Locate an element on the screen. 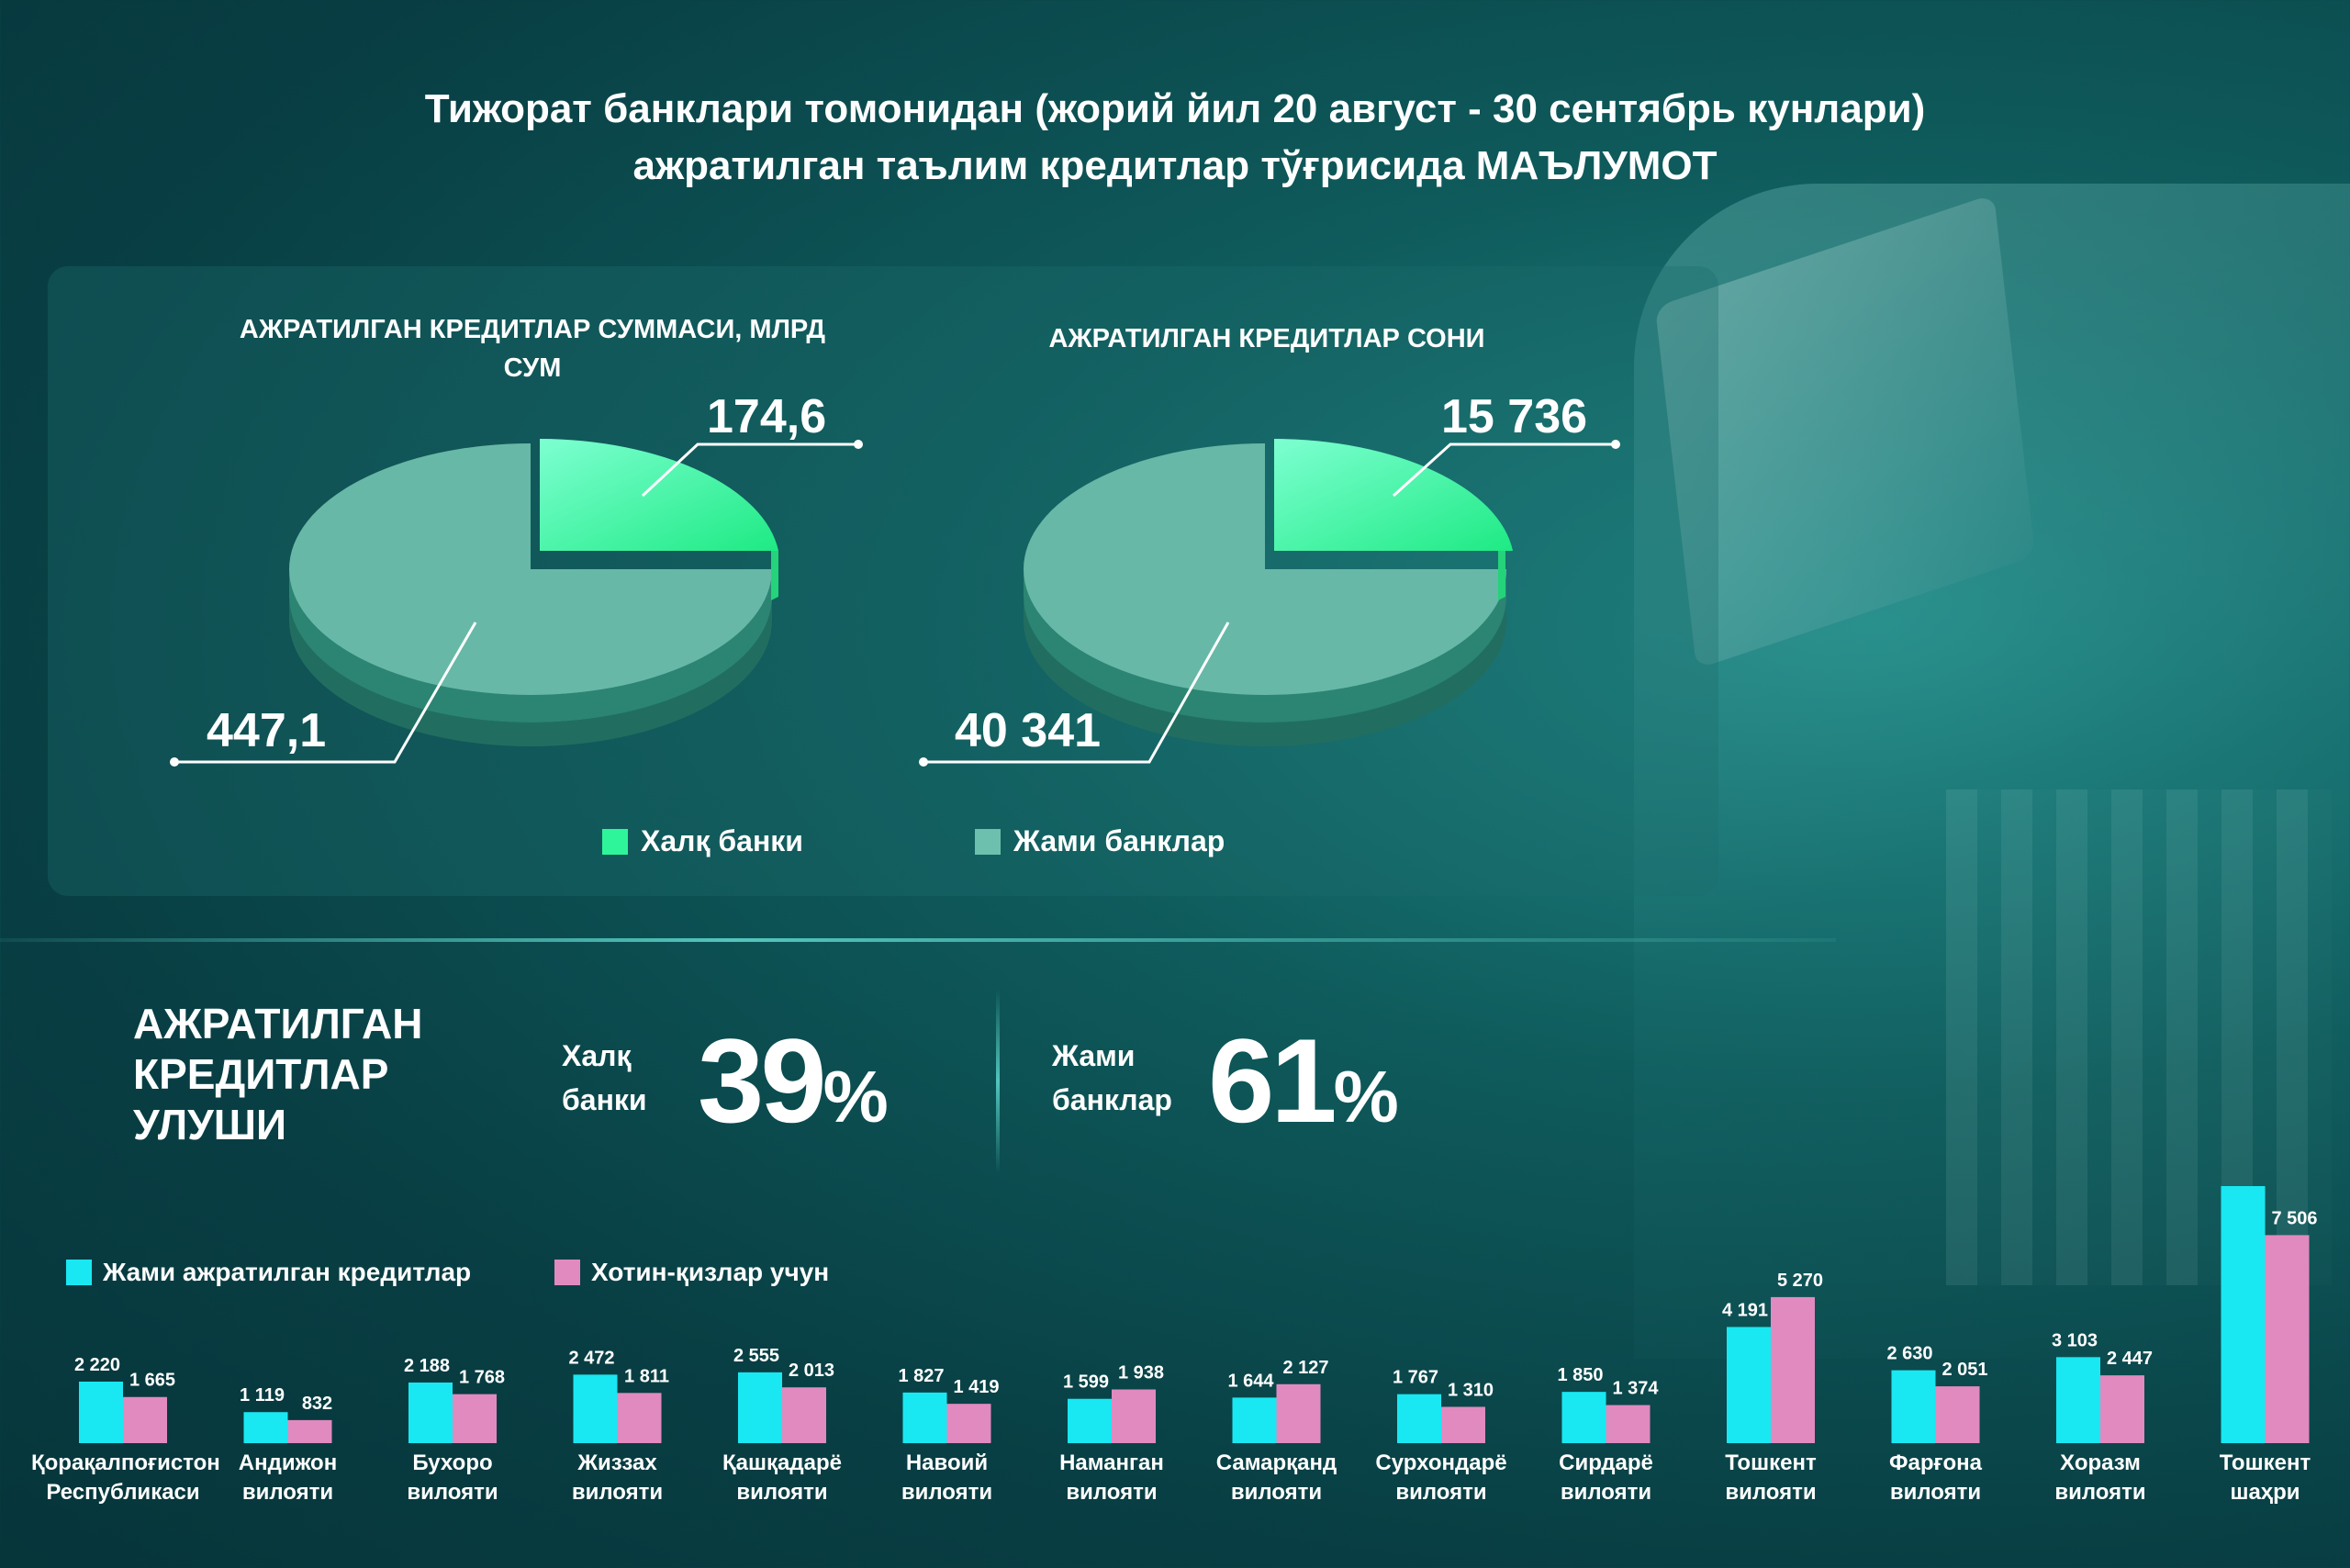 This screenshot has height=1568, width=2350. legend-xalq: Халқ банки is located at coordinates (702, 841).